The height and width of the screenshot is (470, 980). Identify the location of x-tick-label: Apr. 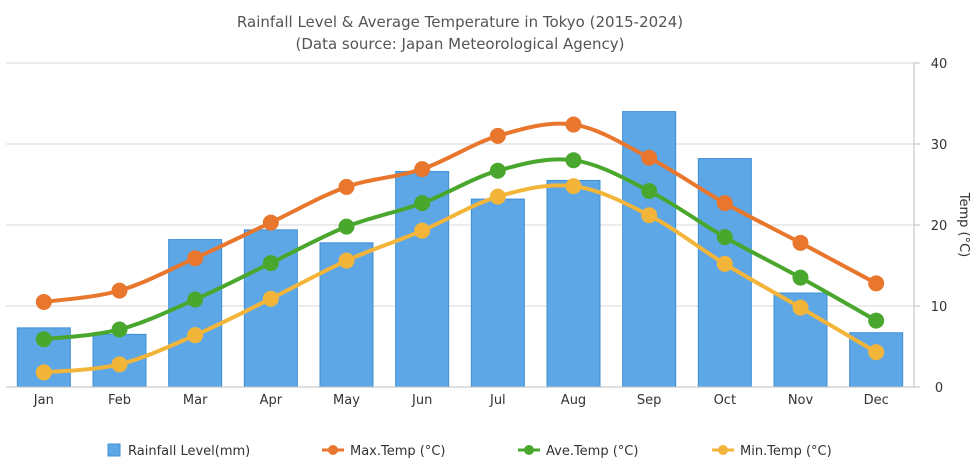
(271, 400).